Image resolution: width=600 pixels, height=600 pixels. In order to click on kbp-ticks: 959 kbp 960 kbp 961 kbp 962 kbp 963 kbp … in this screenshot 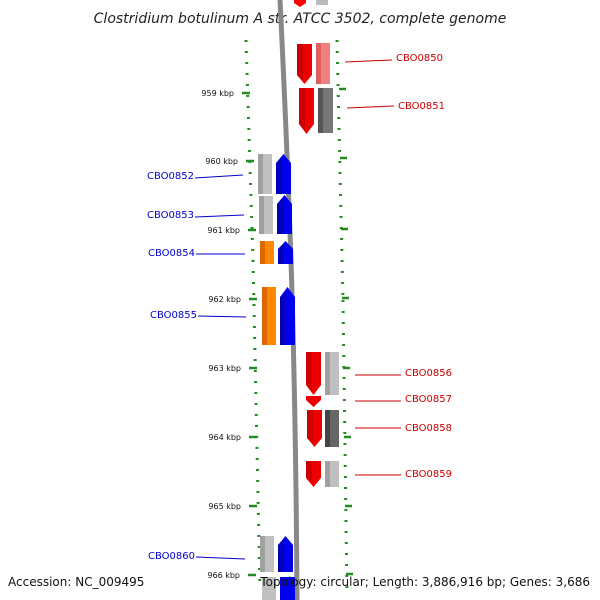, I will do `click(229, 334)`.